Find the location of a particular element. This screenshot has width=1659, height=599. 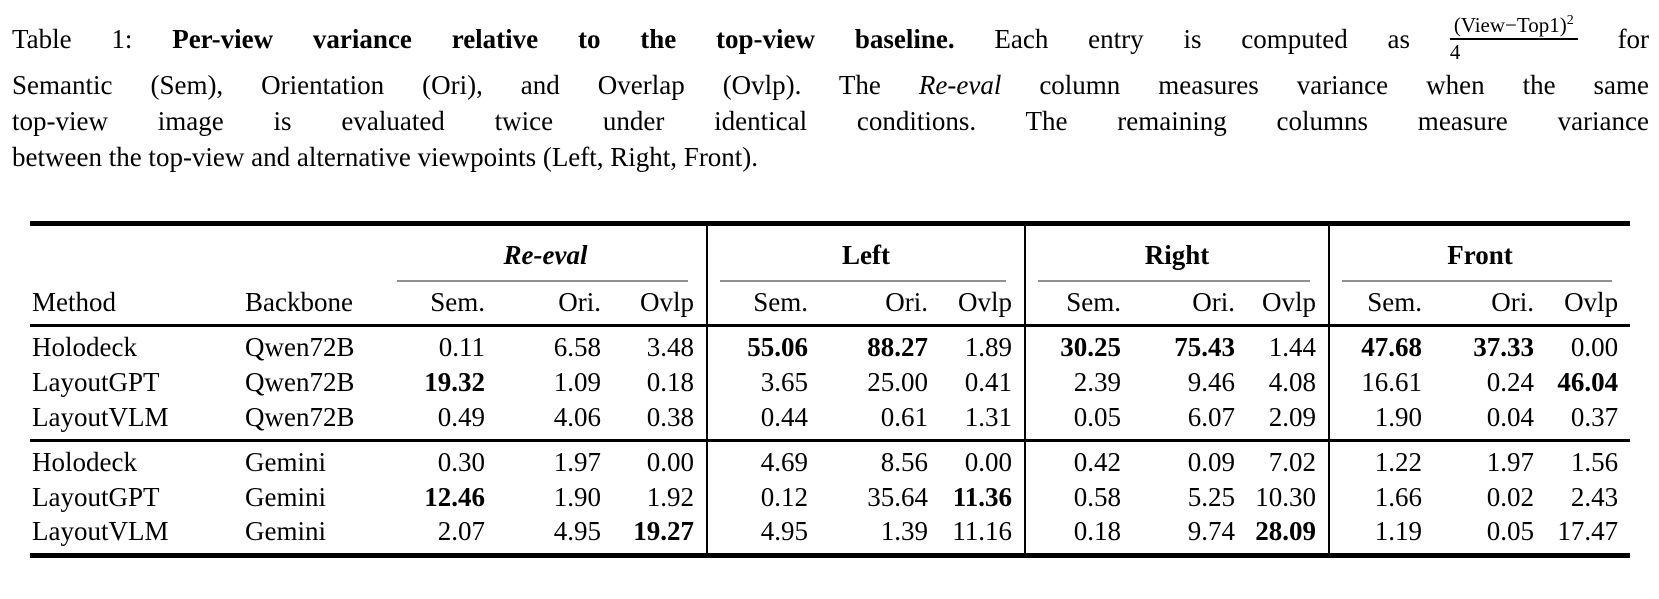

value-cell: 4.08 is located at coordinates (1292, 382).